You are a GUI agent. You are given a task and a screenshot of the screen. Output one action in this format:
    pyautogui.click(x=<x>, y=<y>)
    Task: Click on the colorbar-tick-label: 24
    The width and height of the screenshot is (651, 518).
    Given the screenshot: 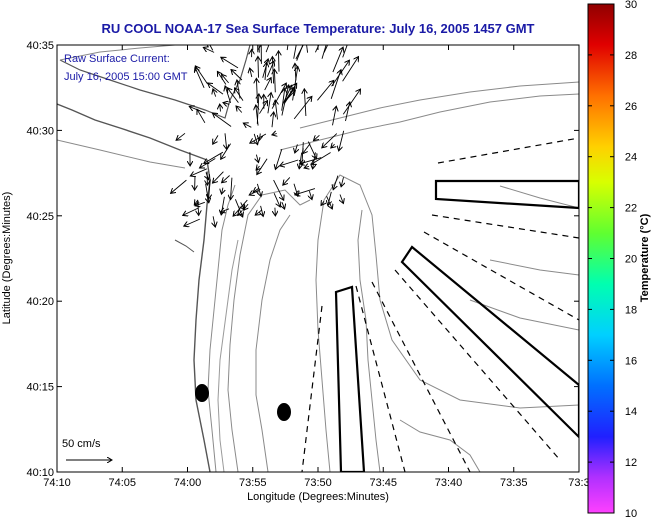 What is the action you would take?
    pyautogui.click(x=631, y=158)
    